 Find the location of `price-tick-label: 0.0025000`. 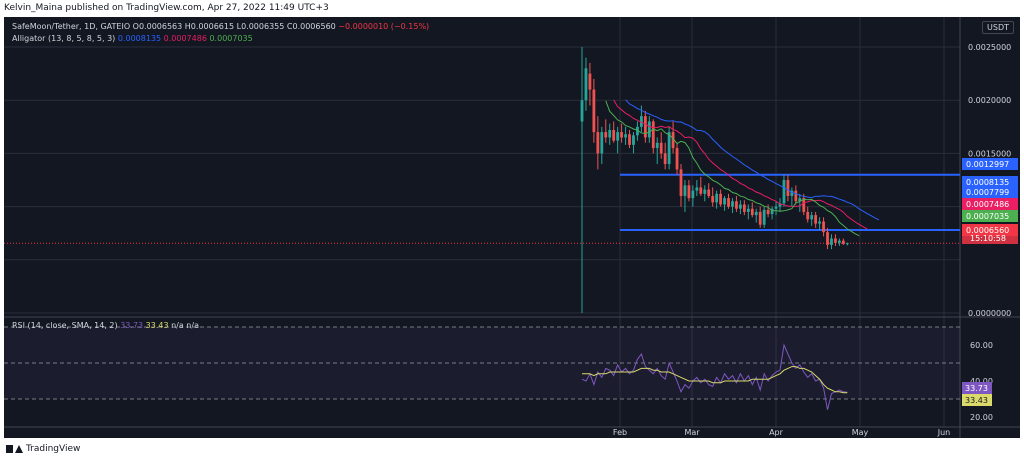

price-tick-label: 0.0025000 is located at coordinates (989, 47).